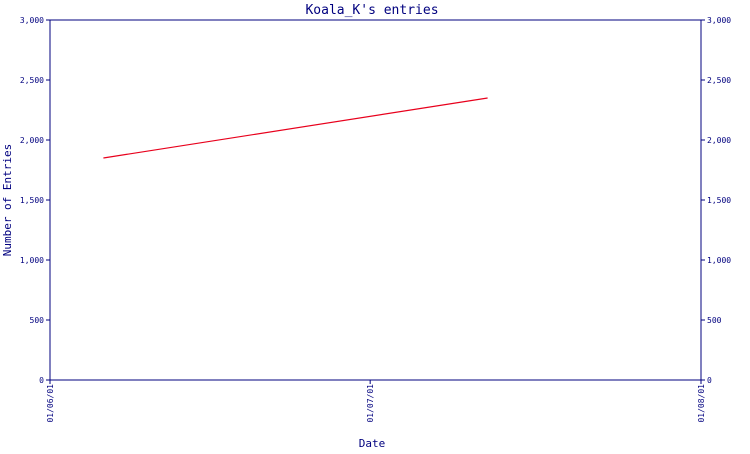 The image size is (750, 454). Describe the element at coordinates (709, 380) in the screenshot. I see `y-tick-label-right: 0` at that location.